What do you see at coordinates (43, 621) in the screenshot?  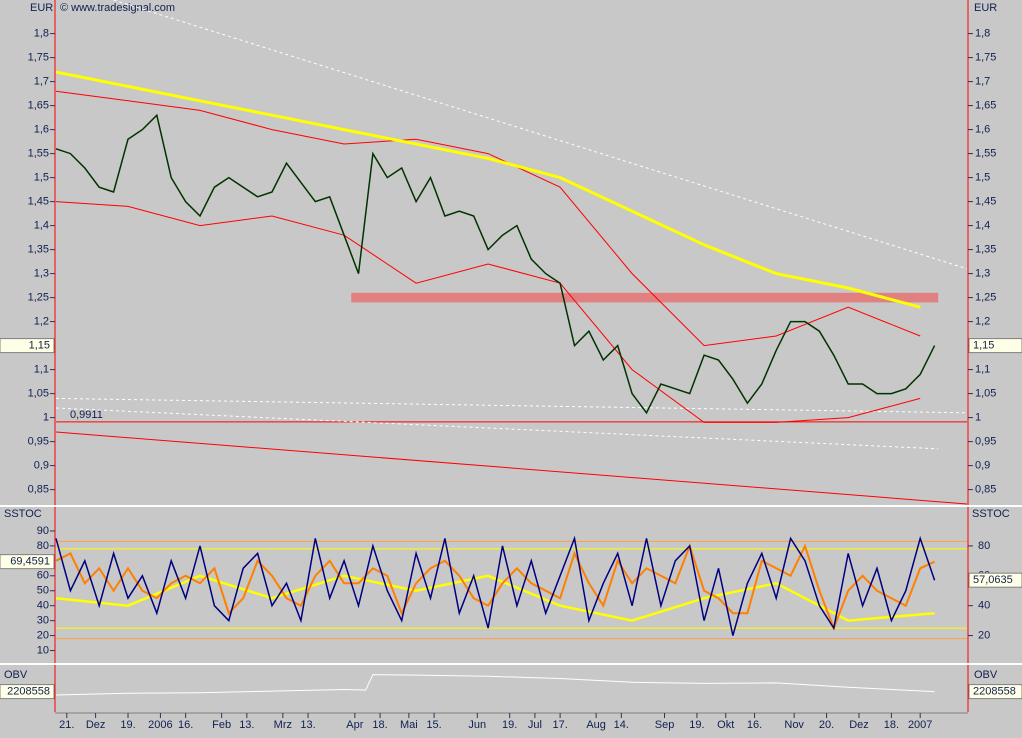 I see `y-tick-label: 30` at bounding box center [43, 621].